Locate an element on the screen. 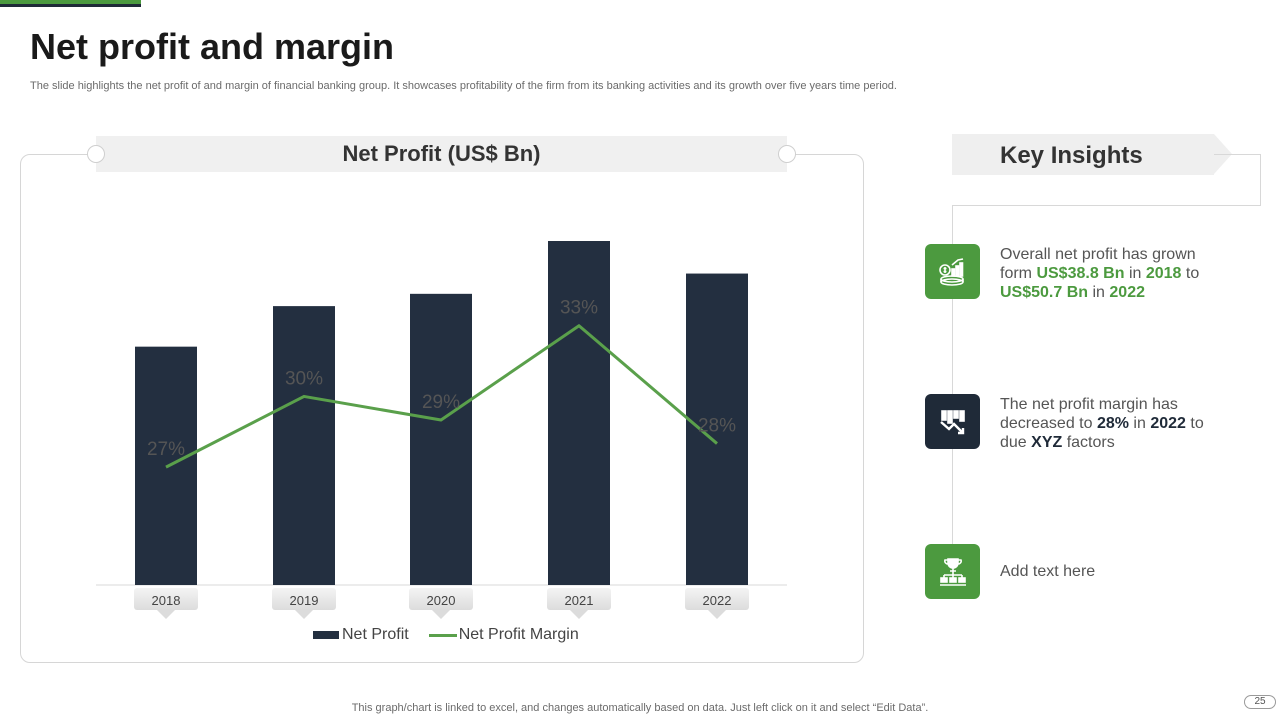  x-tick-label: 2018 is located at coordinates (166, 600).